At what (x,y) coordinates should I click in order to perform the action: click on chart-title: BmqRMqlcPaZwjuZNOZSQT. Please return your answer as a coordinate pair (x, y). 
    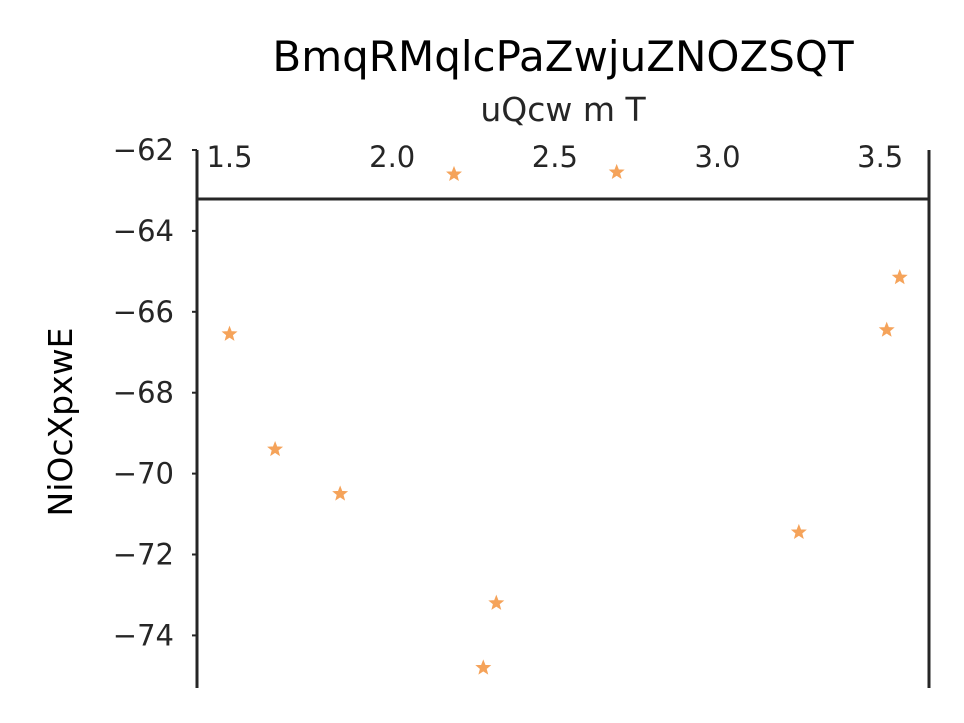
    Looking at the image, I should click on (563, 56).